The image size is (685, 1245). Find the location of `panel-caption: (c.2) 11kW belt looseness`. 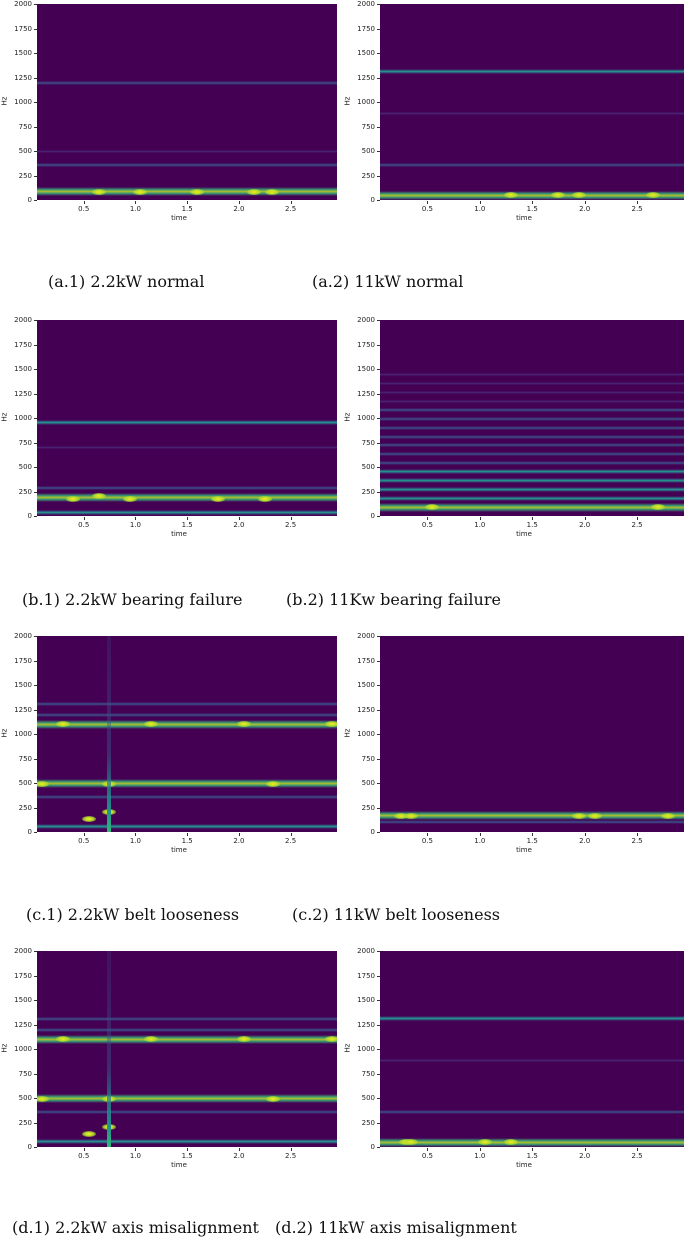

panel-caption: (c.2) 11kW belt looseness is located at coordinates (396, 914).